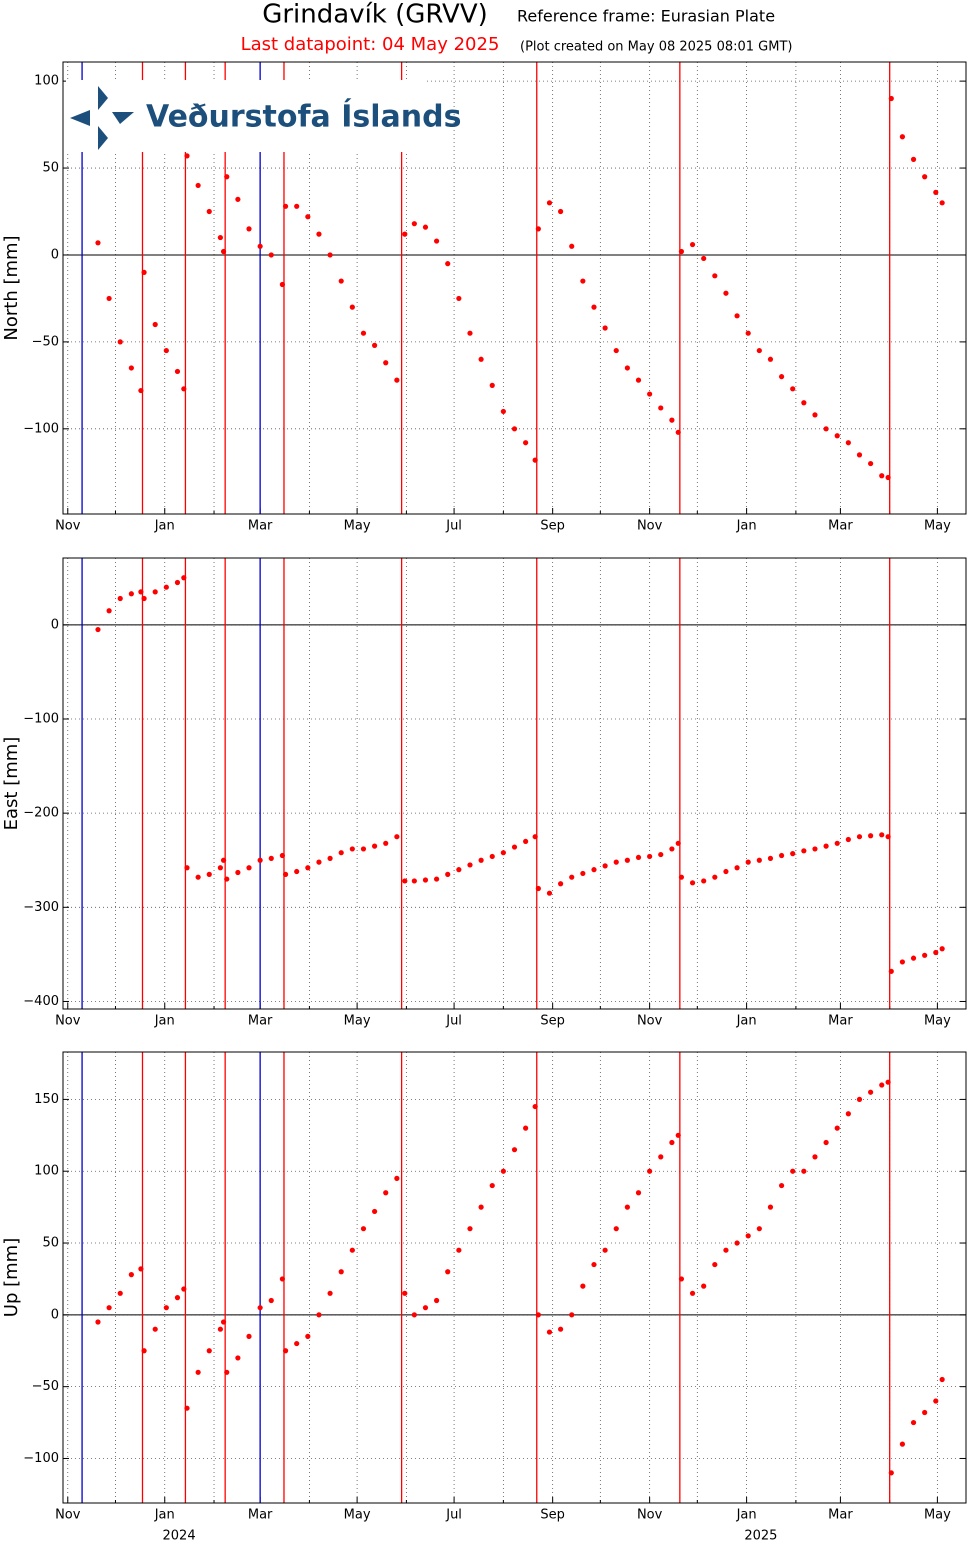  Describe the element at coordinates (11, 1277) in the screenshot. I see `y-axis-label: Up [mm]` at that location.